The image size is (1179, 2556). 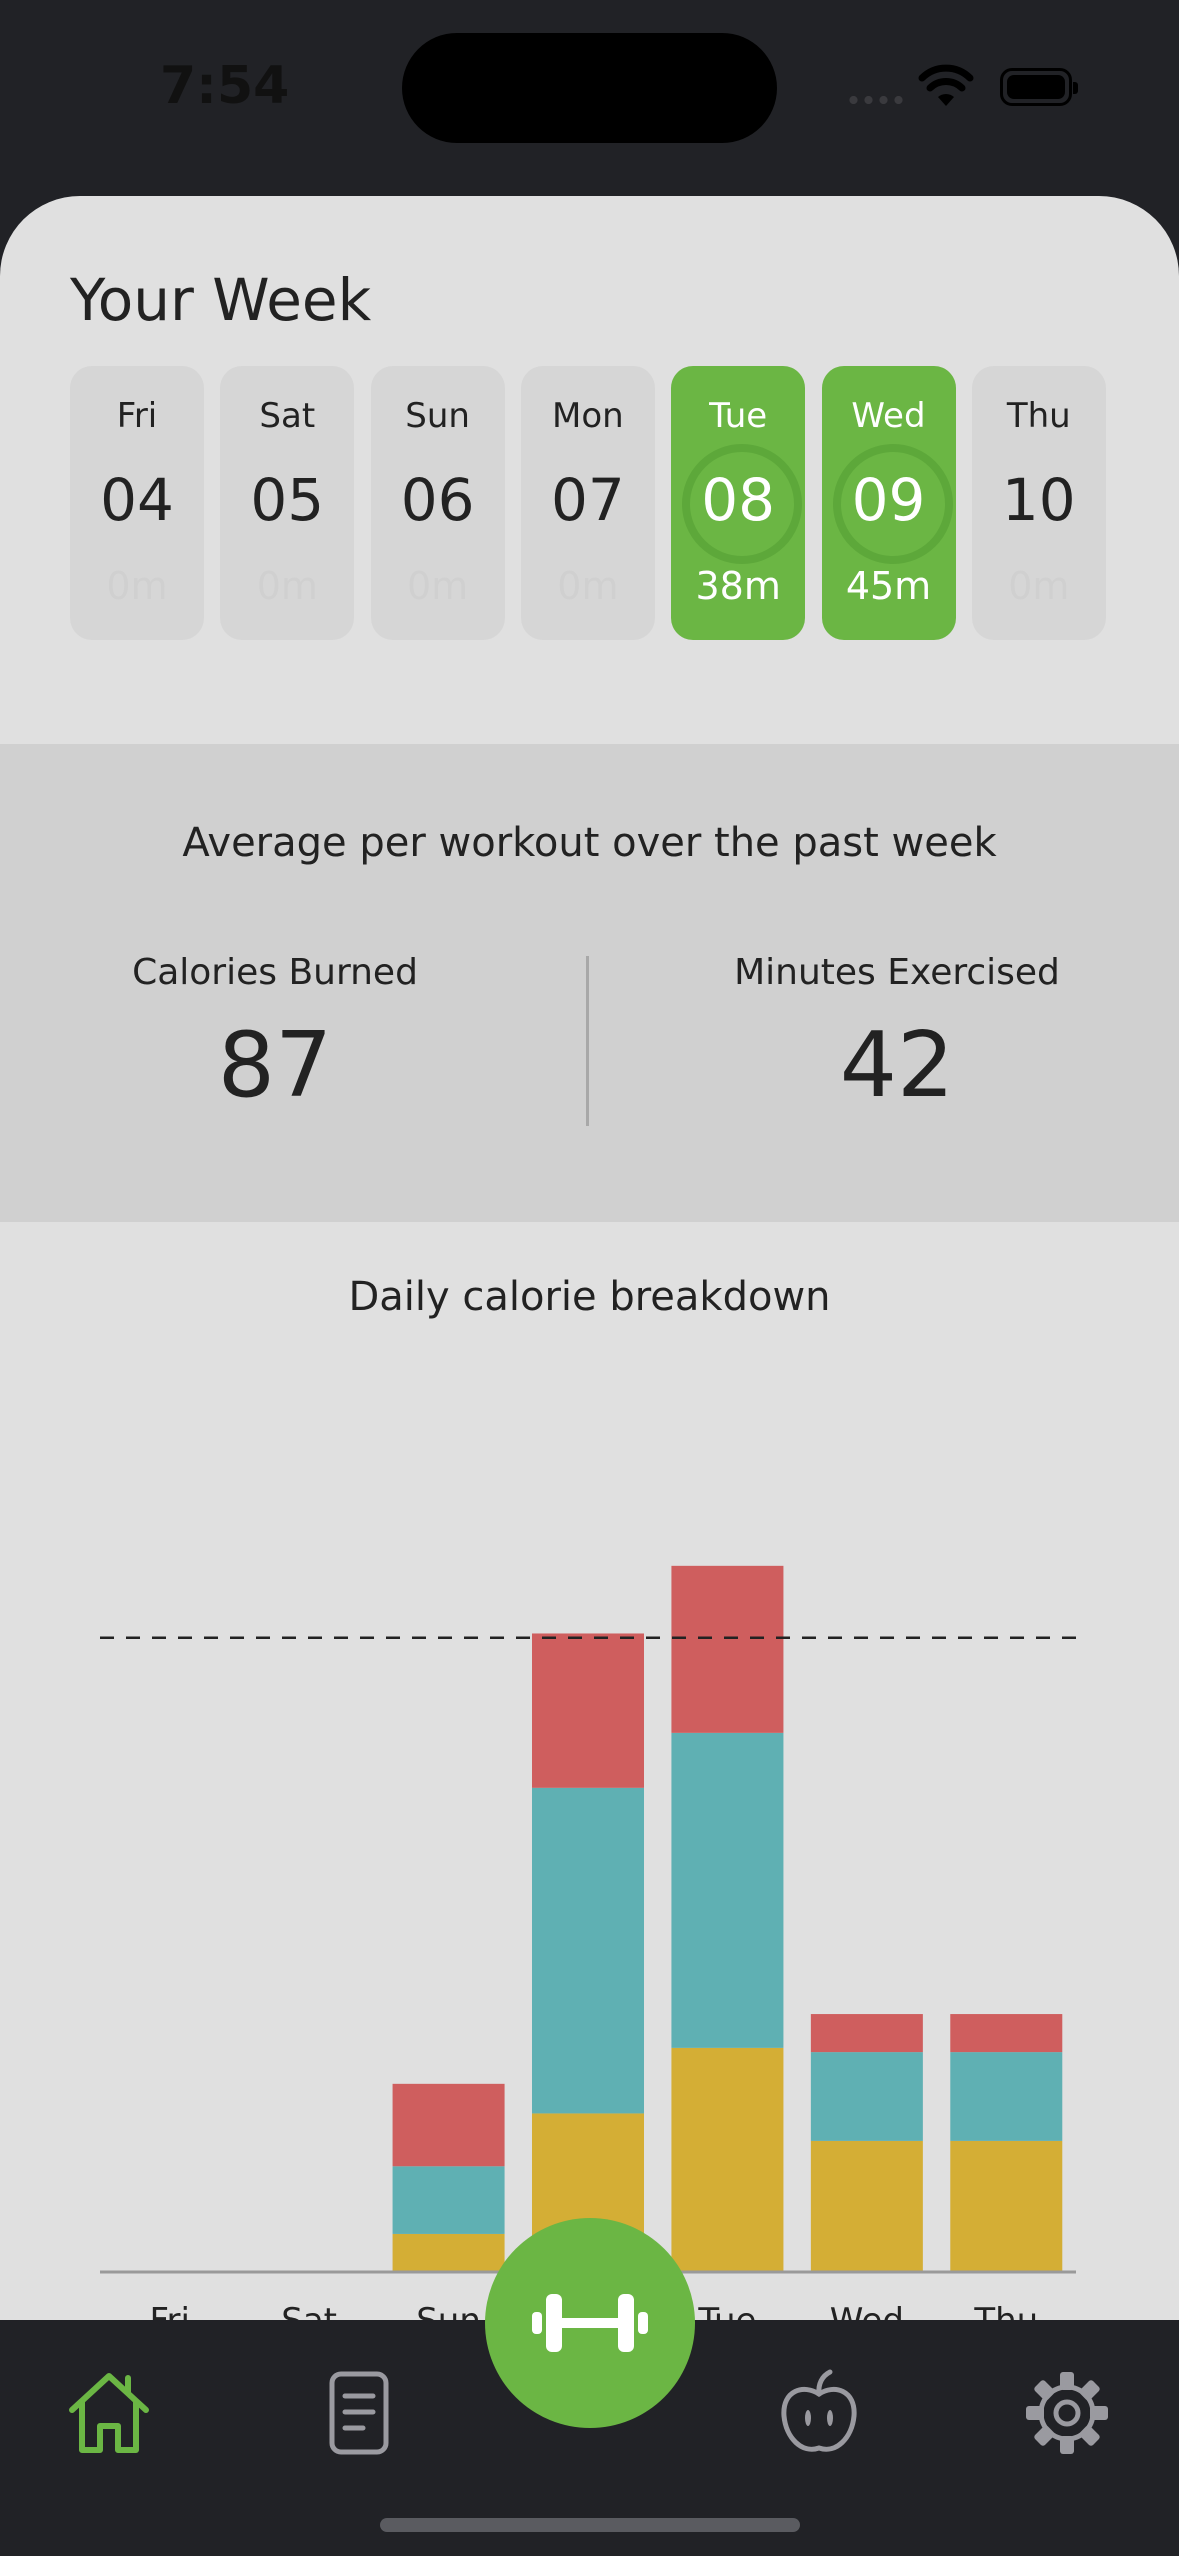 I want to click on home-icon, so click(x=109, y=2413).